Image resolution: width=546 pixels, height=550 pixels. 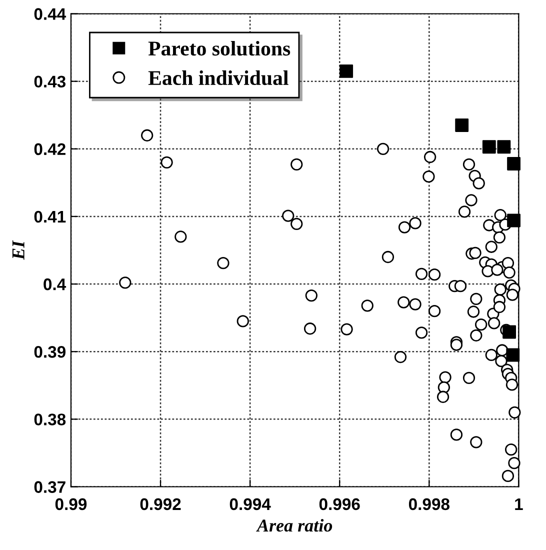 I want to click on x-tick-label: 0.996, so click(x=339, y=504).